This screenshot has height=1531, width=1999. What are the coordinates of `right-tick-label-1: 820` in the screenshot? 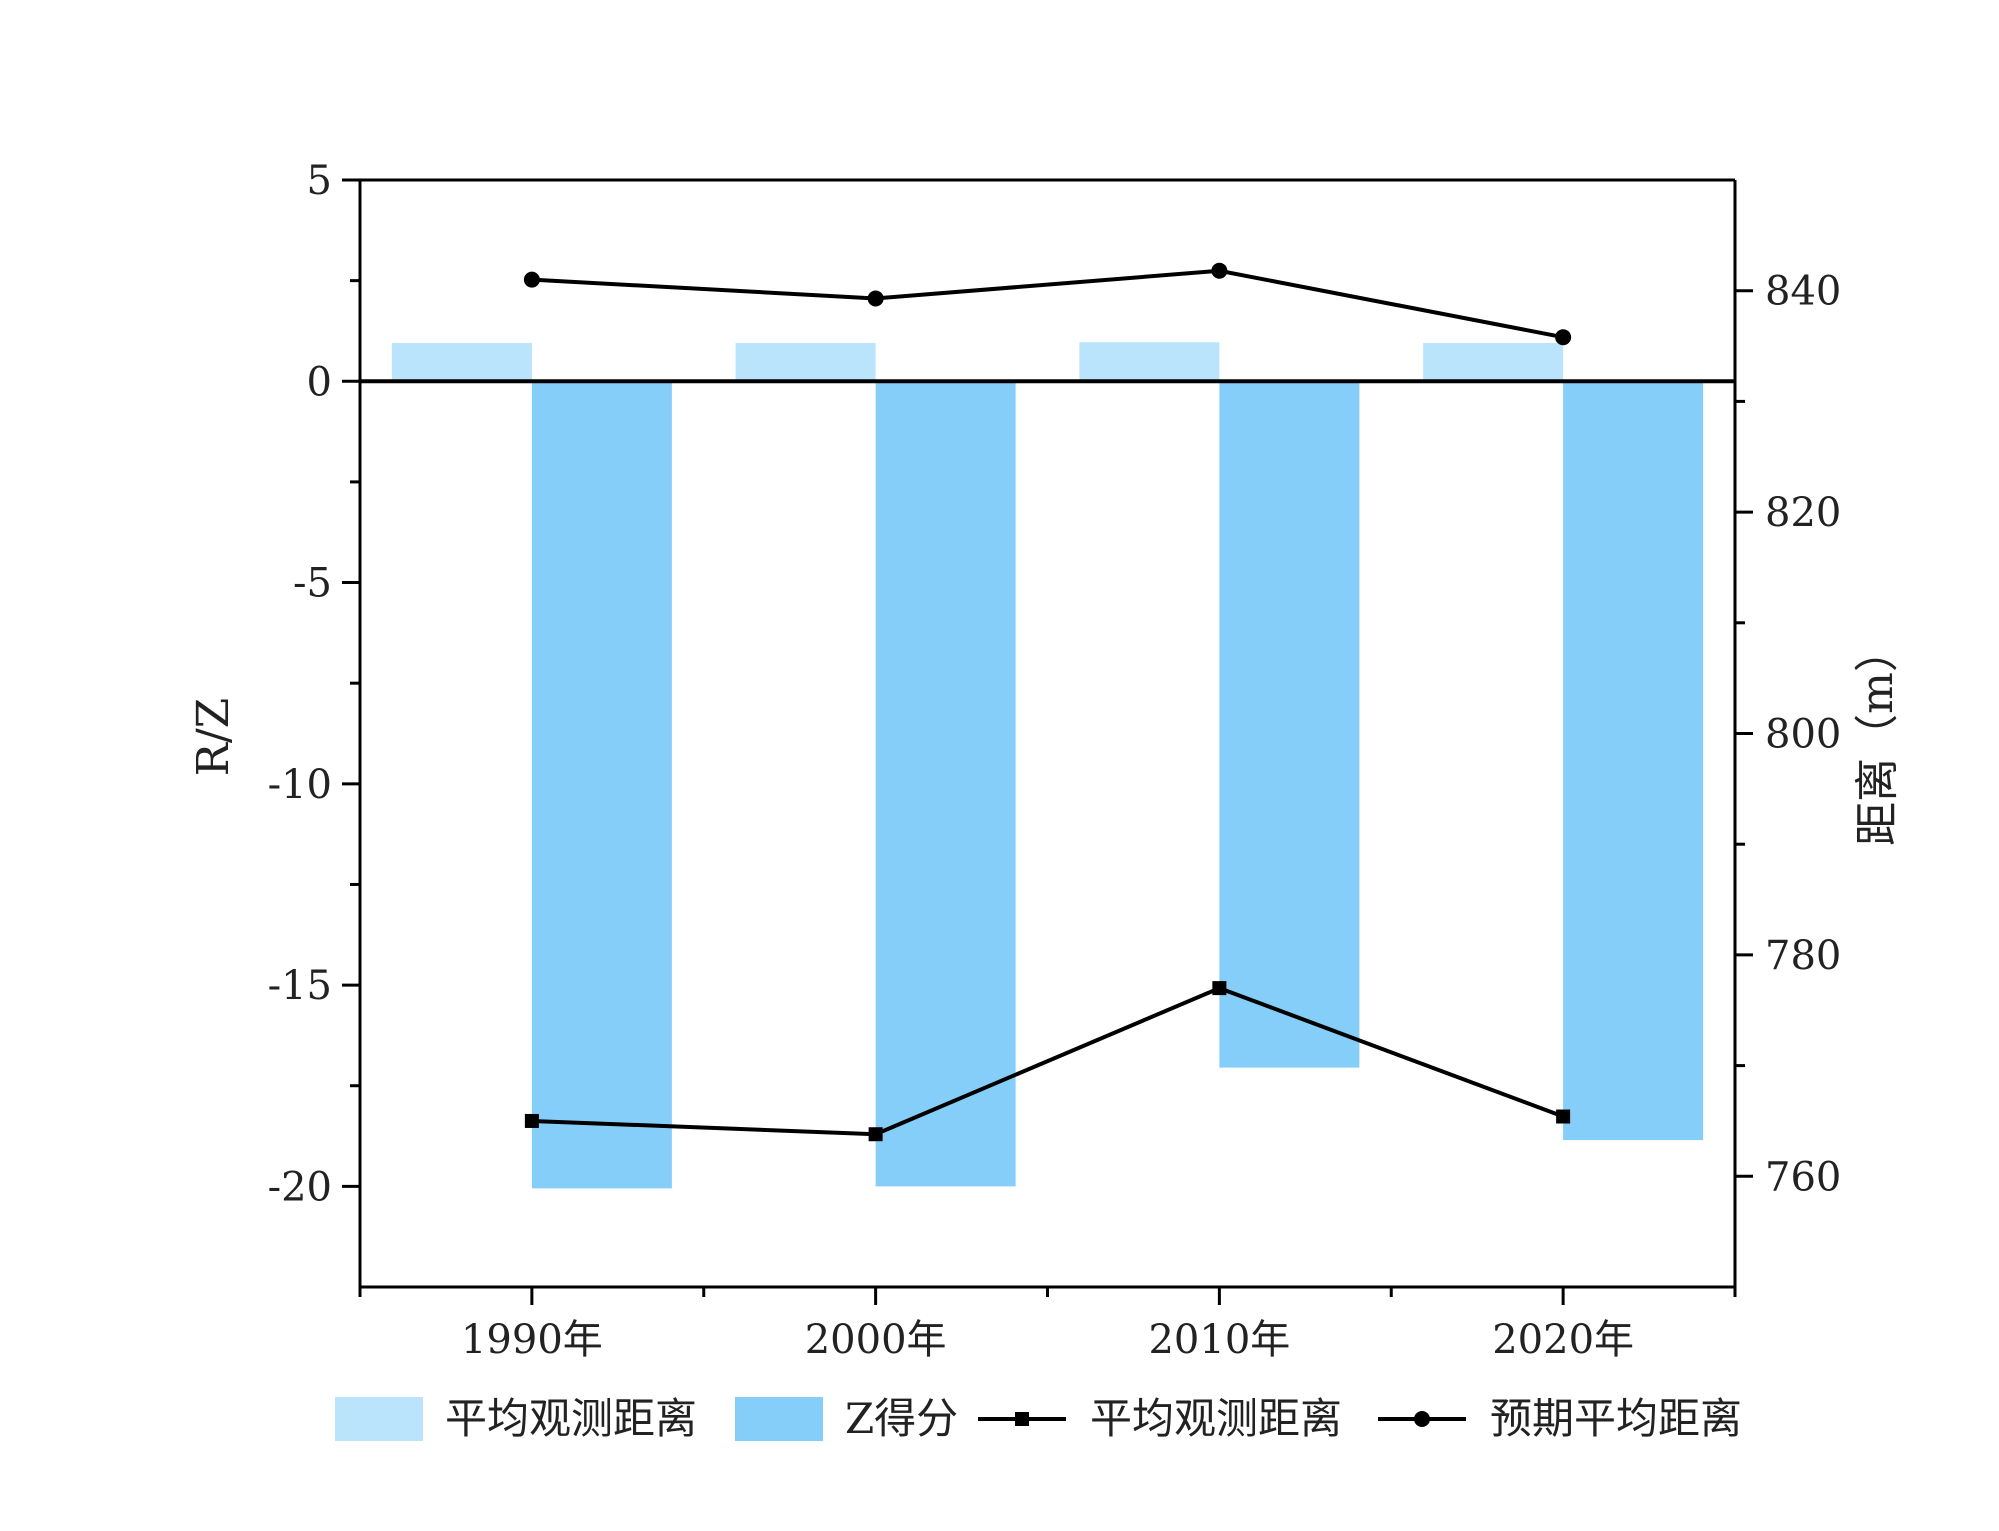 It's located at (1803, 513).